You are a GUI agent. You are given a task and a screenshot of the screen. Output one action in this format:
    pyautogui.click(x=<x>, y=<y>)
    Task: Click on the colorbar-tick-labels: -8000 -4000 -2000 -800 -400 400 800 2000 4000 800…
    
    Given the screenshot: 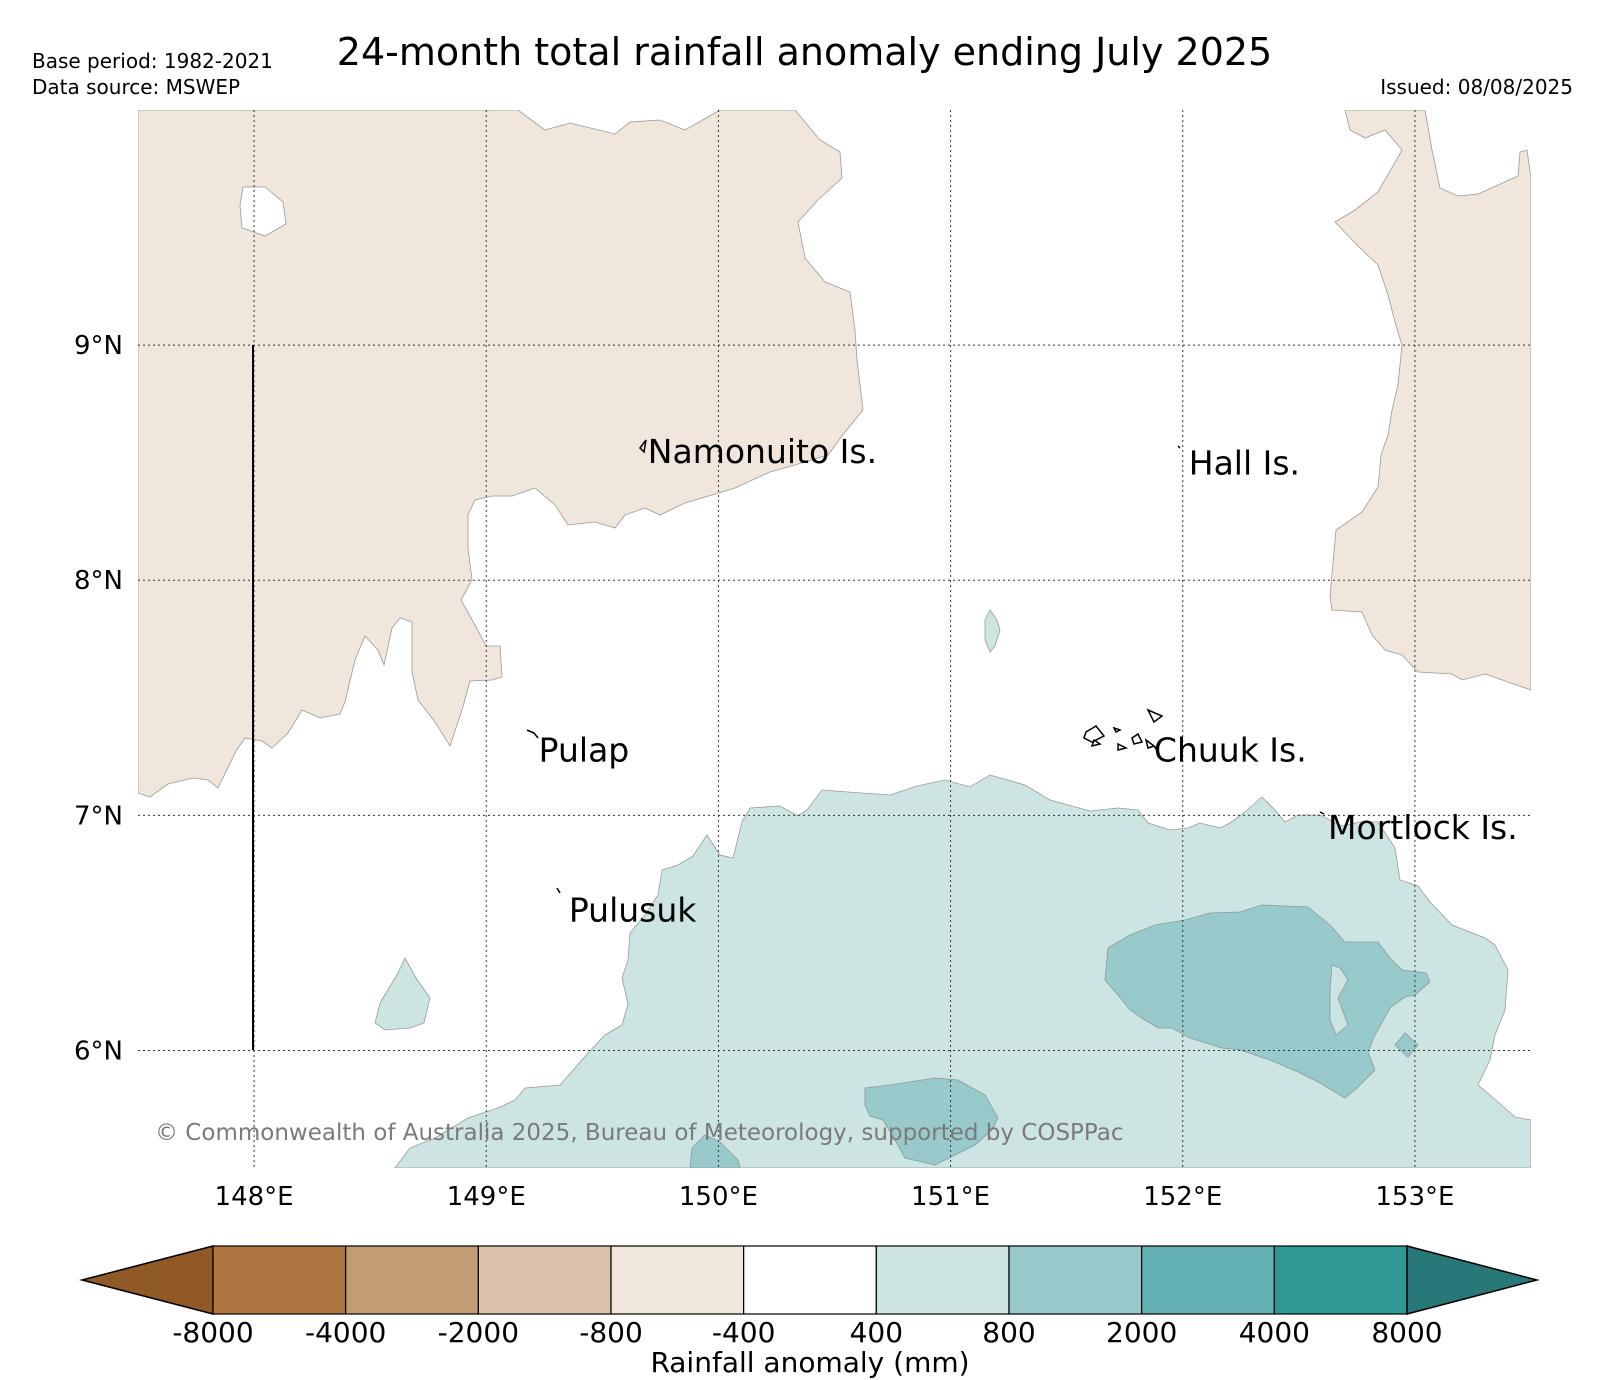 What is the action you would take?
    pyautogui.click(x=807, y=1332)
    